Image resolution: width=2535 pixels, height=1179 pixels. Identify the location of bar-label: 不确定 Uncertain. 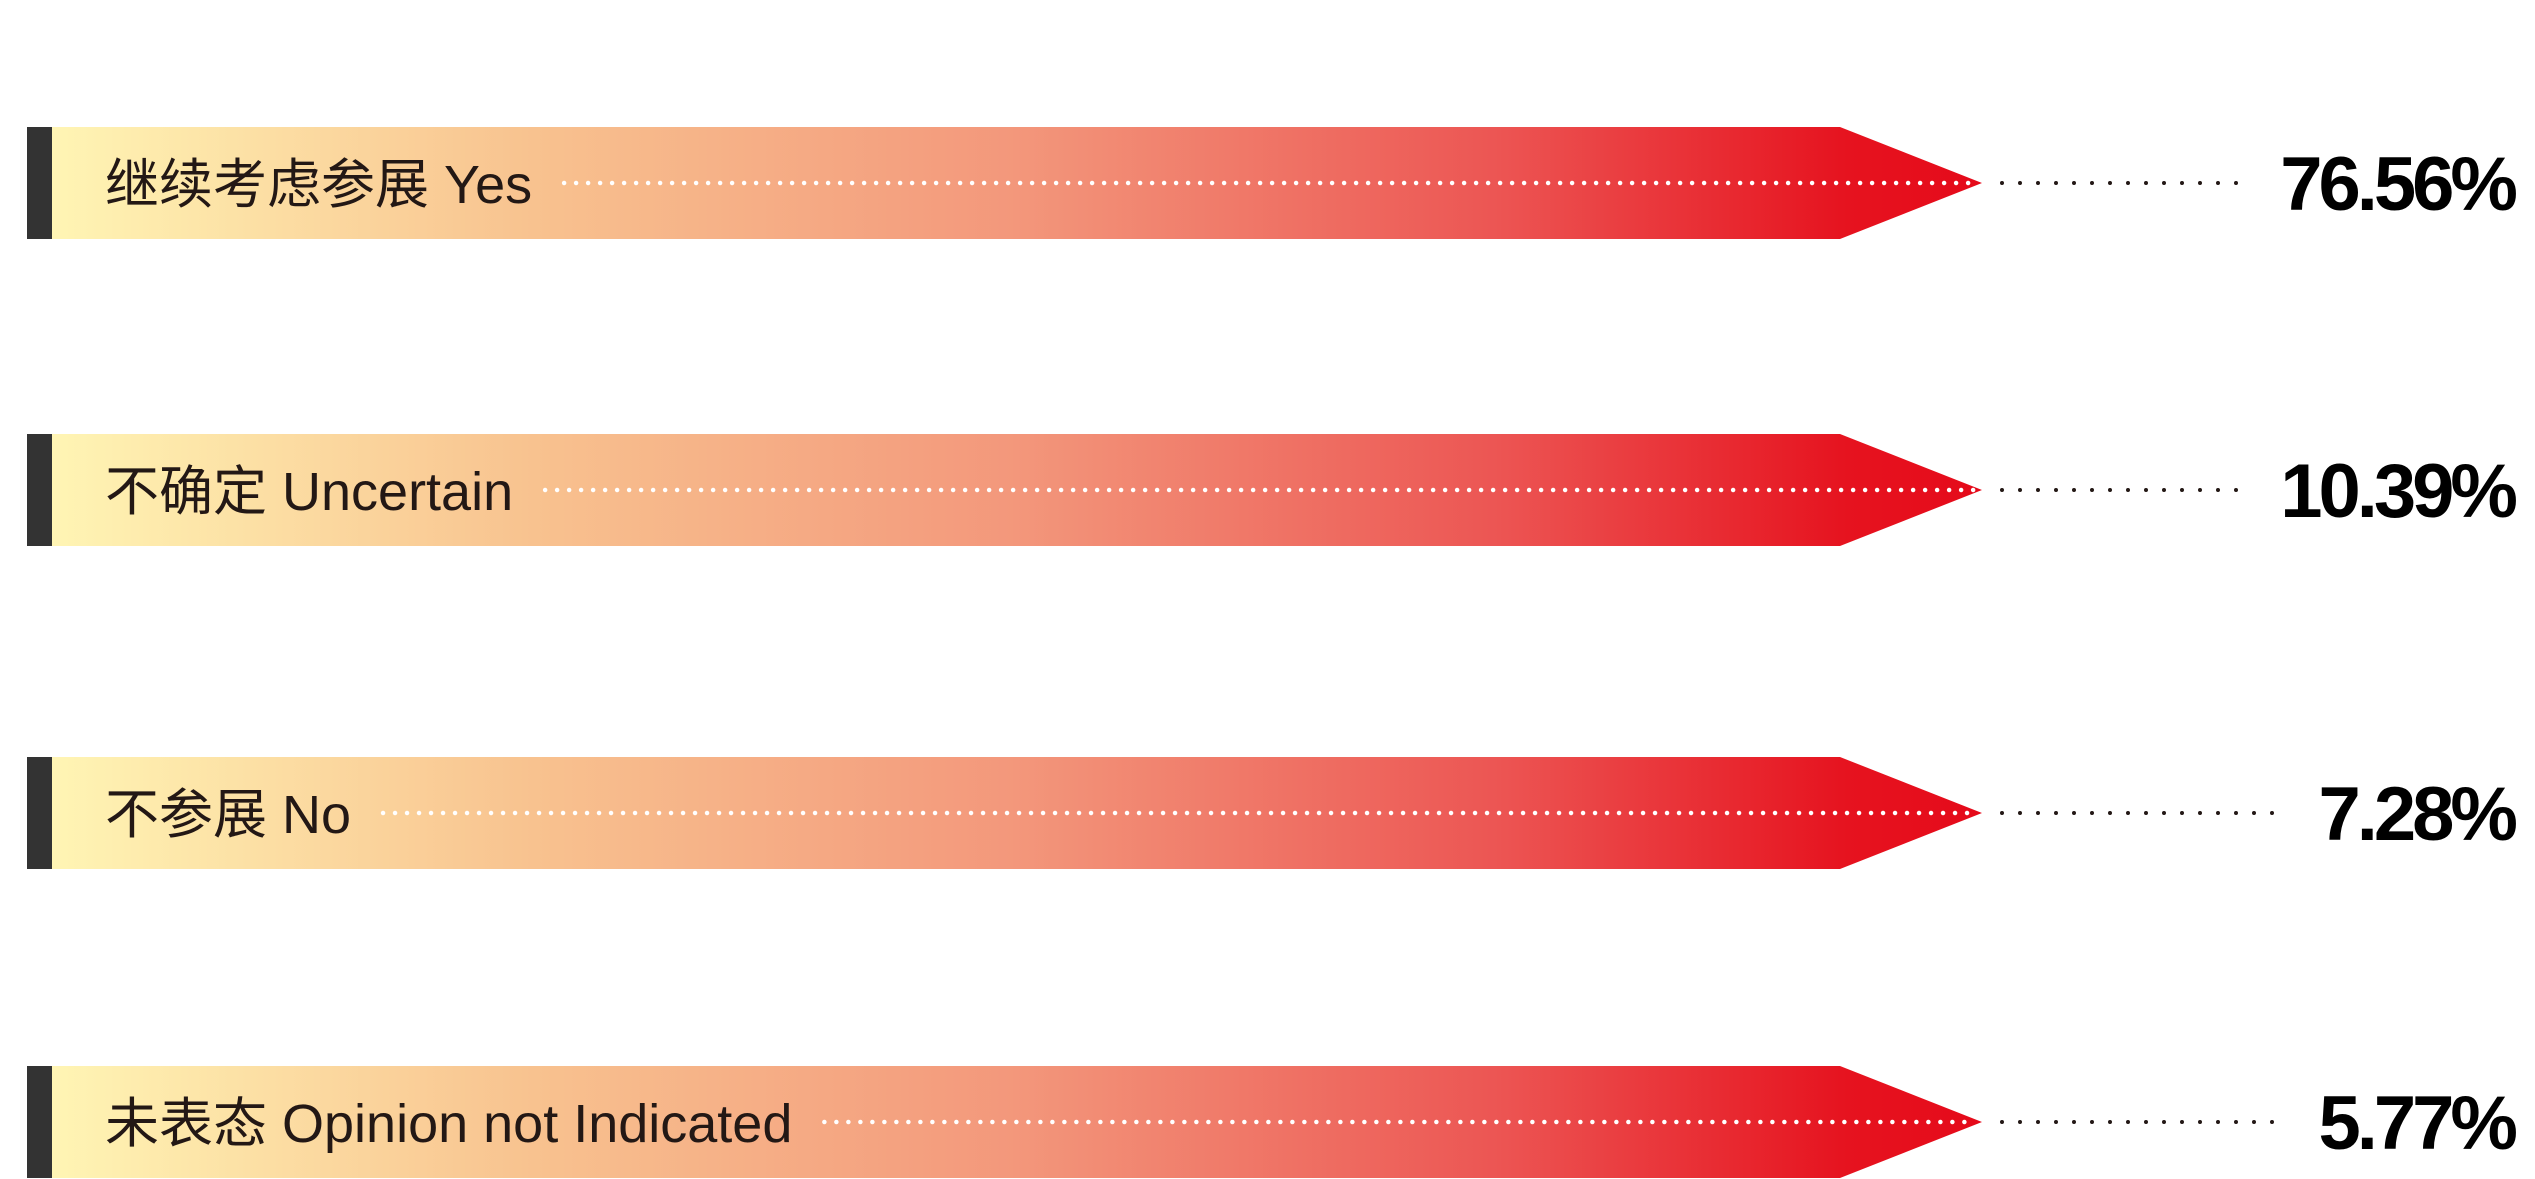
(309, 492).